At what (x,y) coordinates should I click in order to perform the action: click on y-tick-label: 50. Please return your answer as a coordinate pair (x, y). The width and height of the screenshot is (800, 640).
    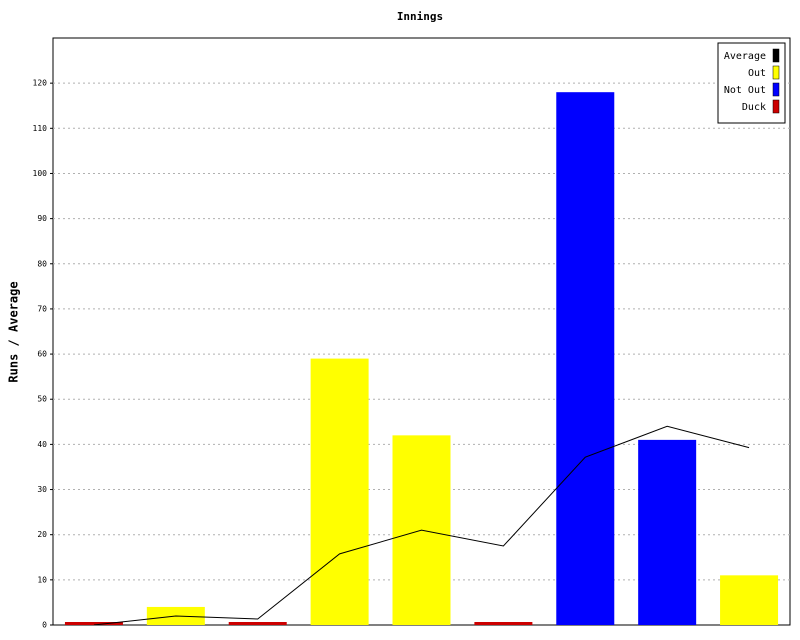
    Looking at the image, I should click on (42, 399).